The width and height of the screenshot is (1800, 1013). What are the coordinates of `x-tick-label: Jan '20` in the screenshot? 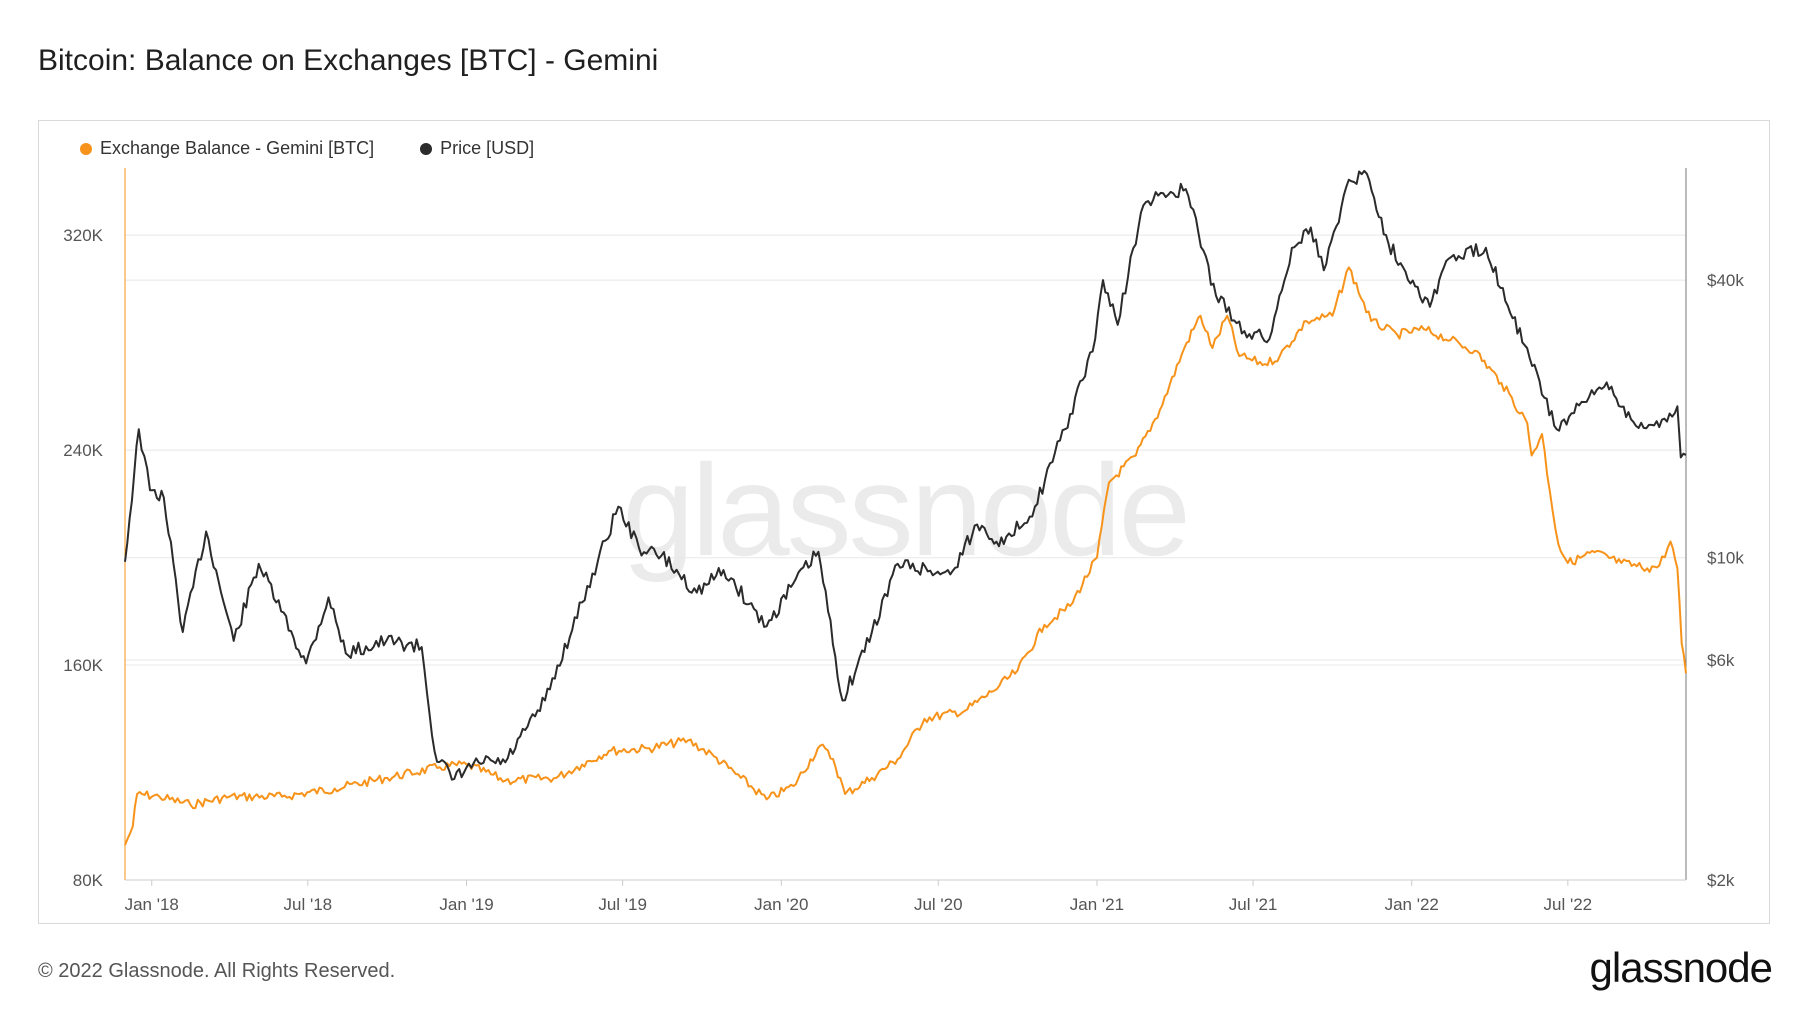 It's located at (781, 904).